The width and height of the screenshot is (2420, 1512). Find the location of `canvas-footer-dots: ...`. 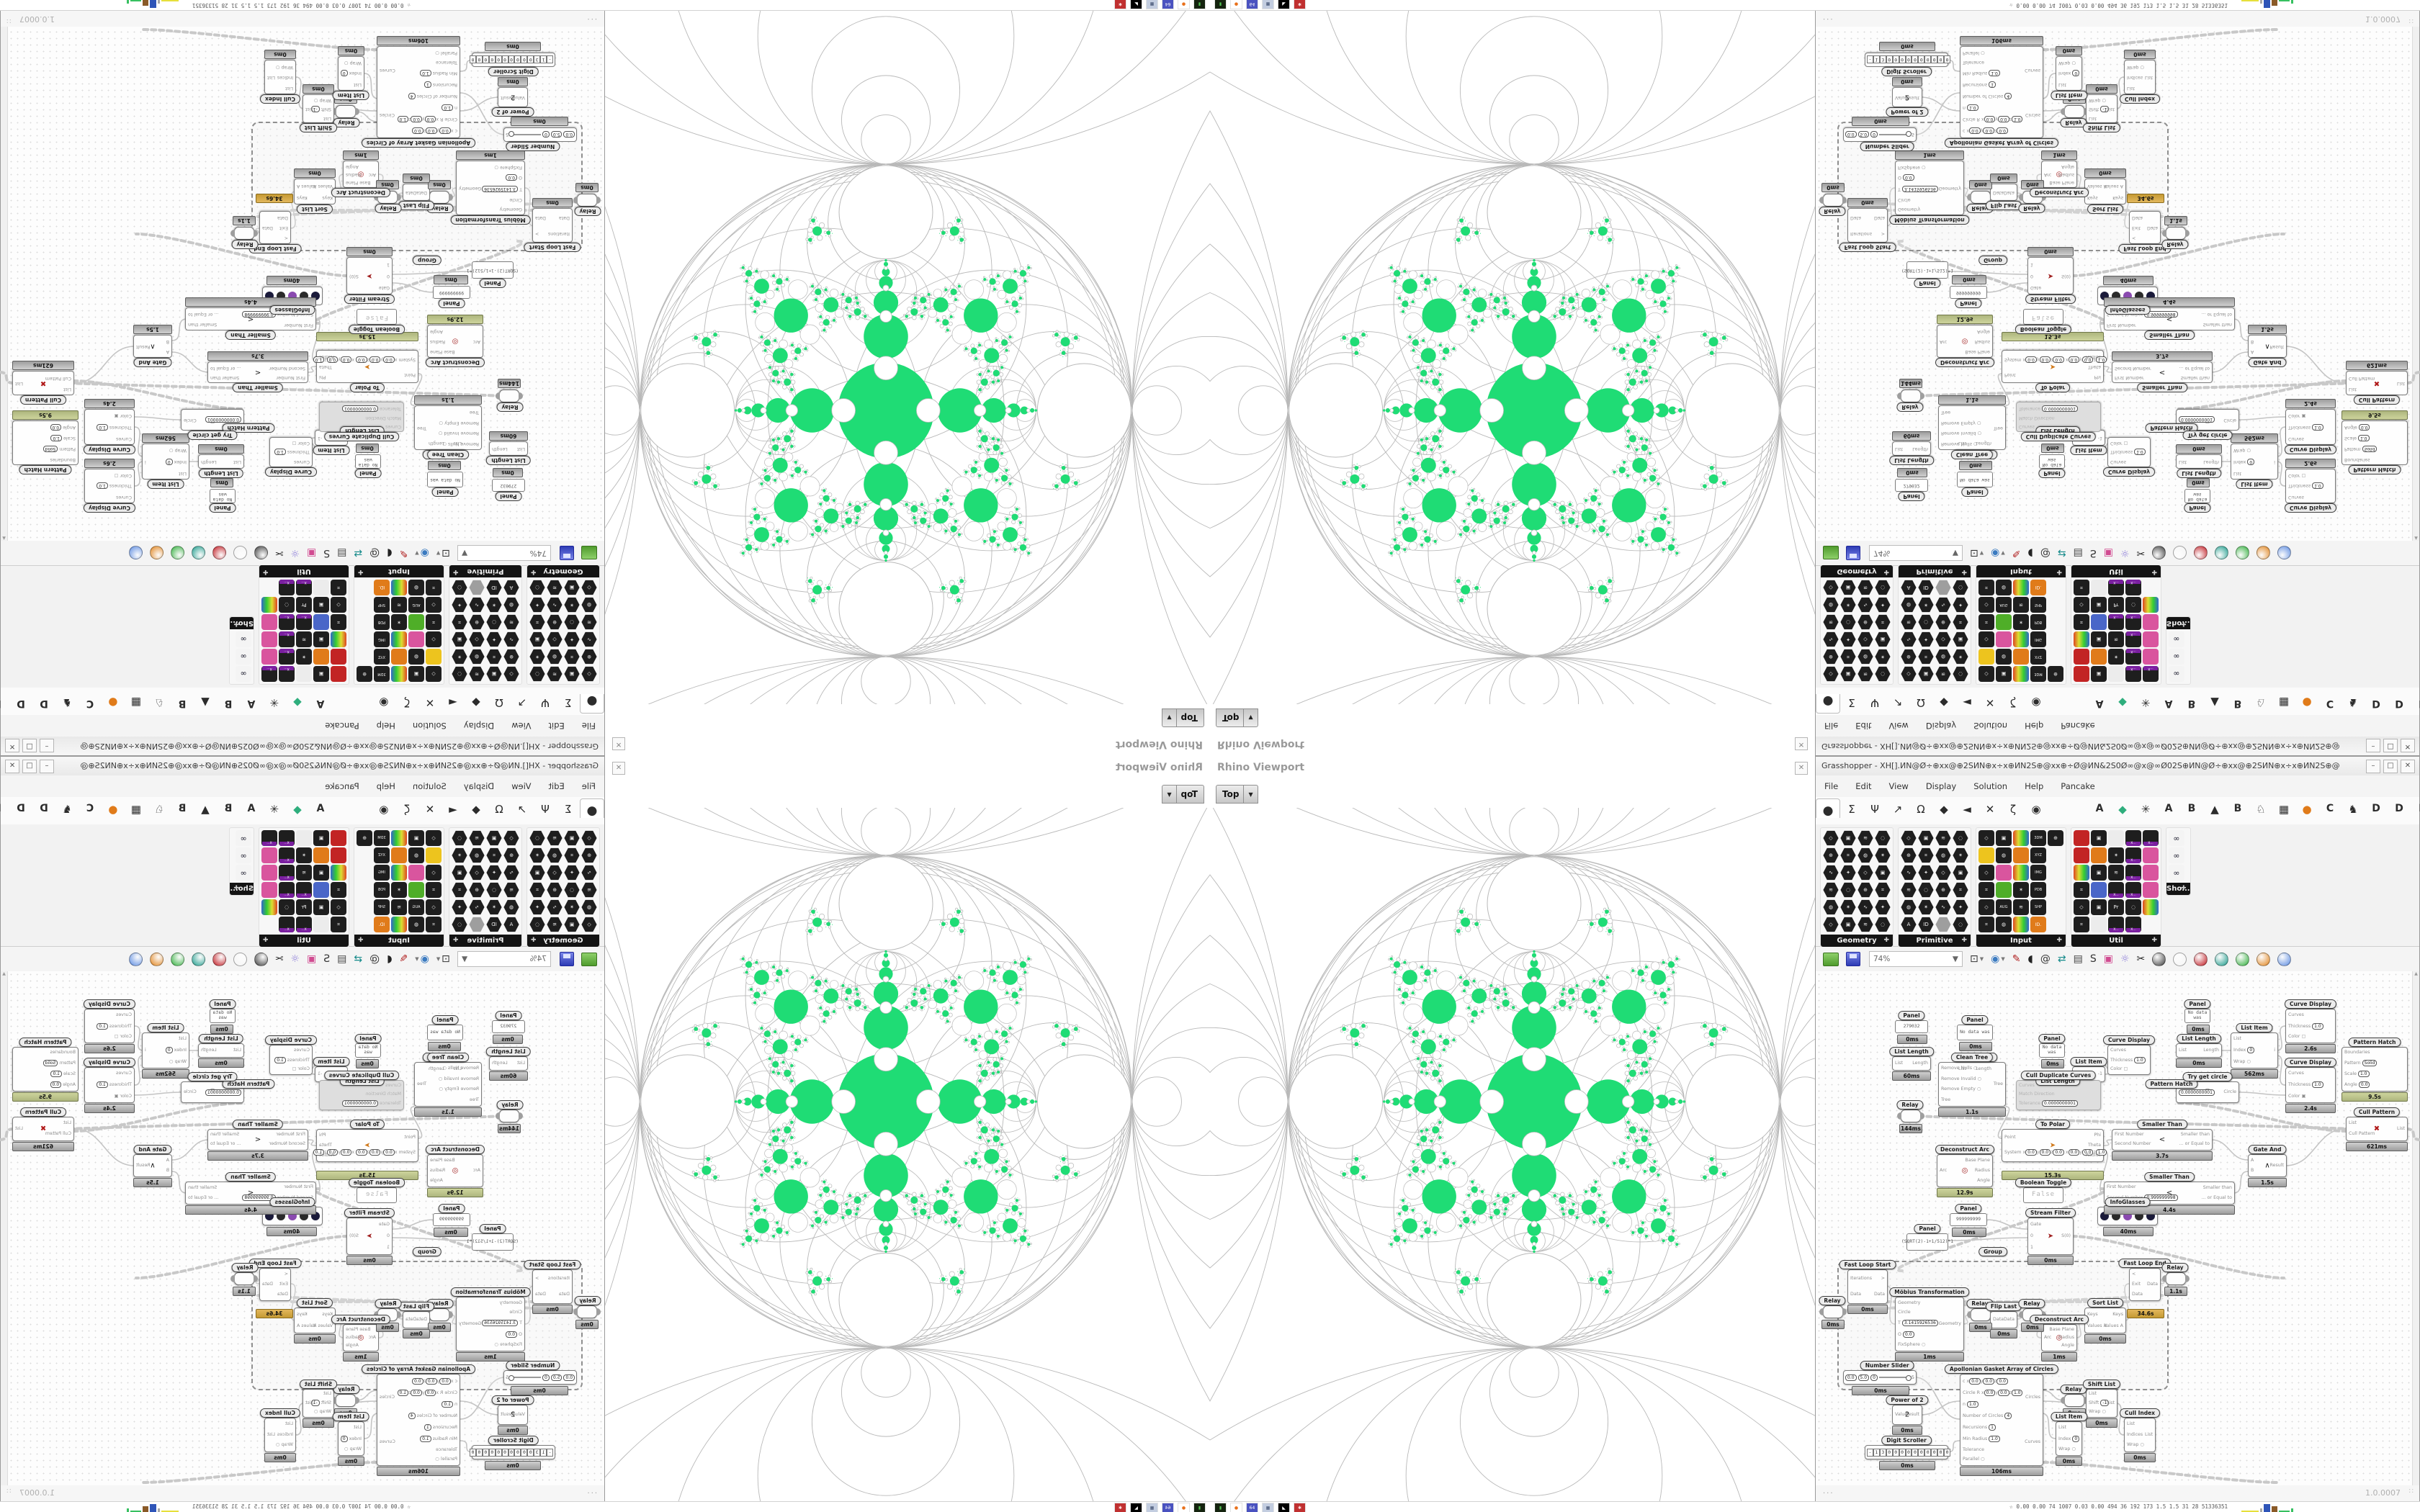

canvas-footer-dots: ... is located at coordinates (1828, 20).